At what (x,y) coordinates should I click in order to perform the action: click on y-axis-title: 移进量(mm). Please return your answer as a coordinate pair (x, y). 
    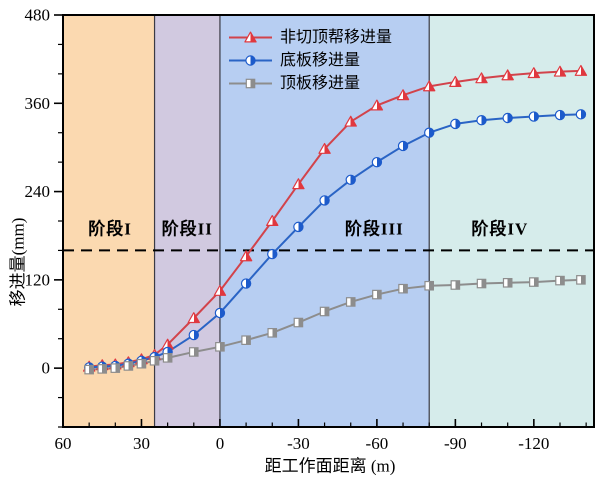
    Looking at the image, I should click on (18, 262).